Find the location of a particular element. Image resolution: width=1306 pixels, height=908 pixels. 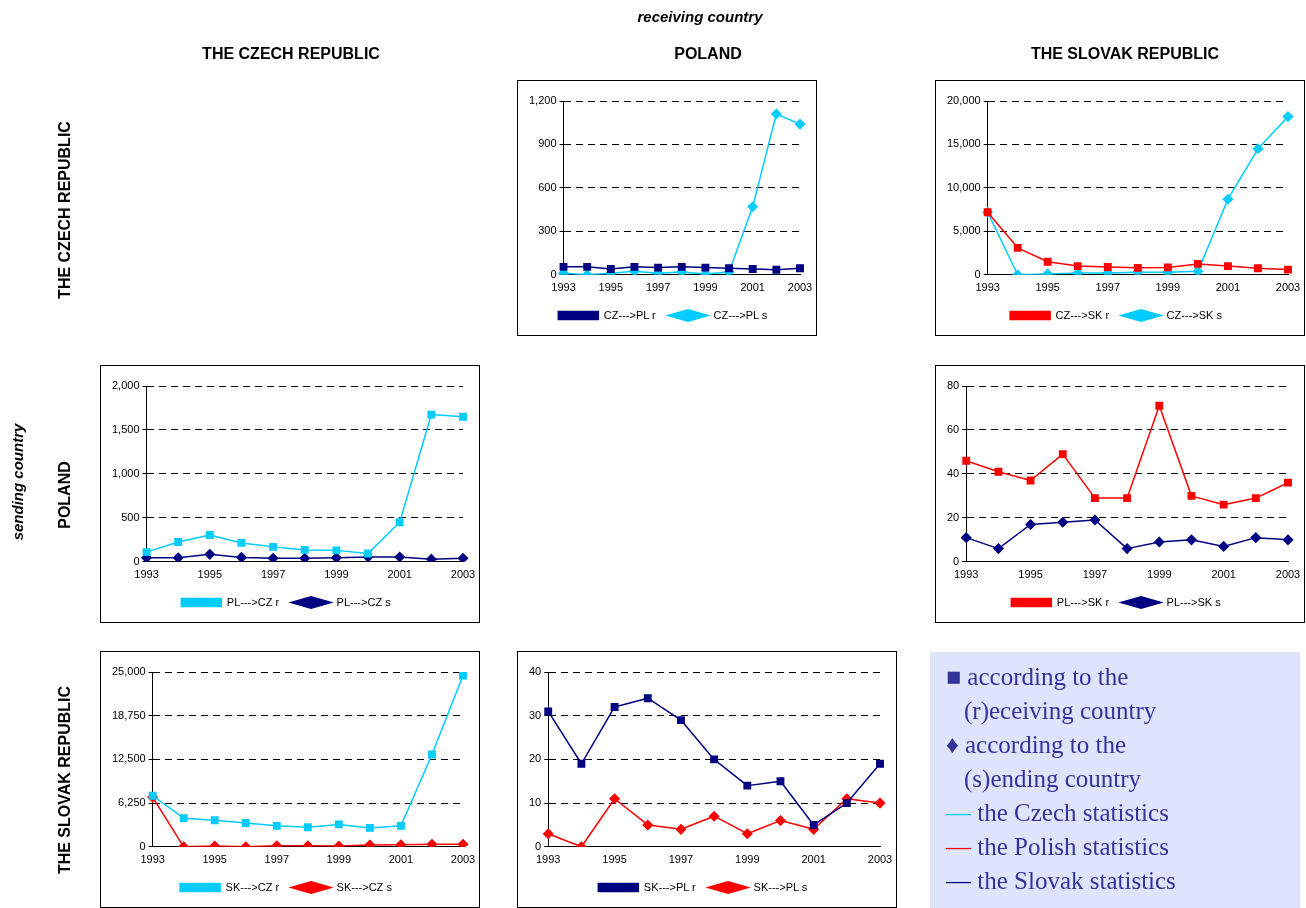

y-tick-label: 1,200 is located at coordinates (543, 100).